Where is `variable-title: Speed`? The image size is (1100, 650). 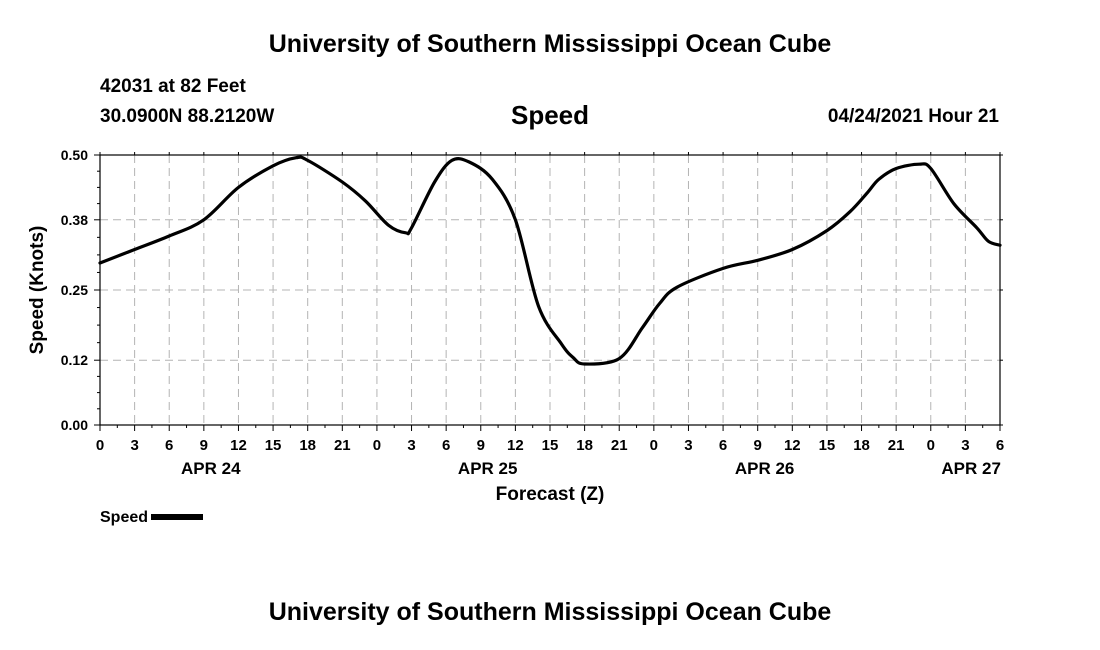 variable-title: Speed is located at coordinates (550, 115).